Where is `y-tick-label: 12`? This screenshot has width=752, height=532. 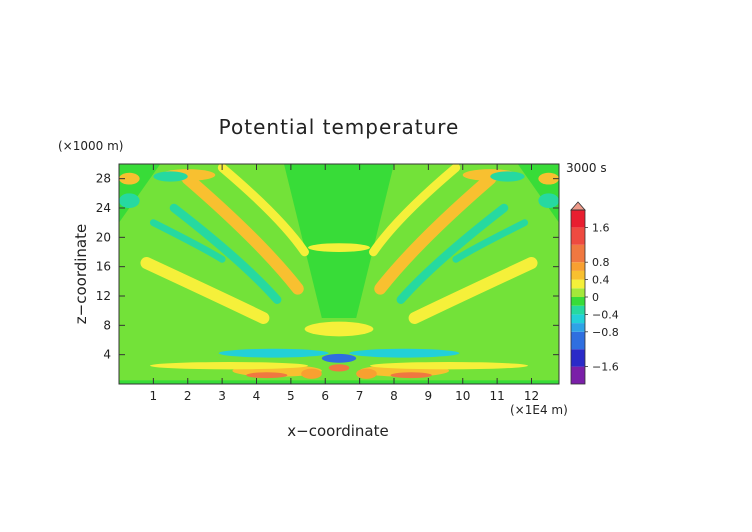 y-tick-label: 12 is located at coordinates (103, 296).